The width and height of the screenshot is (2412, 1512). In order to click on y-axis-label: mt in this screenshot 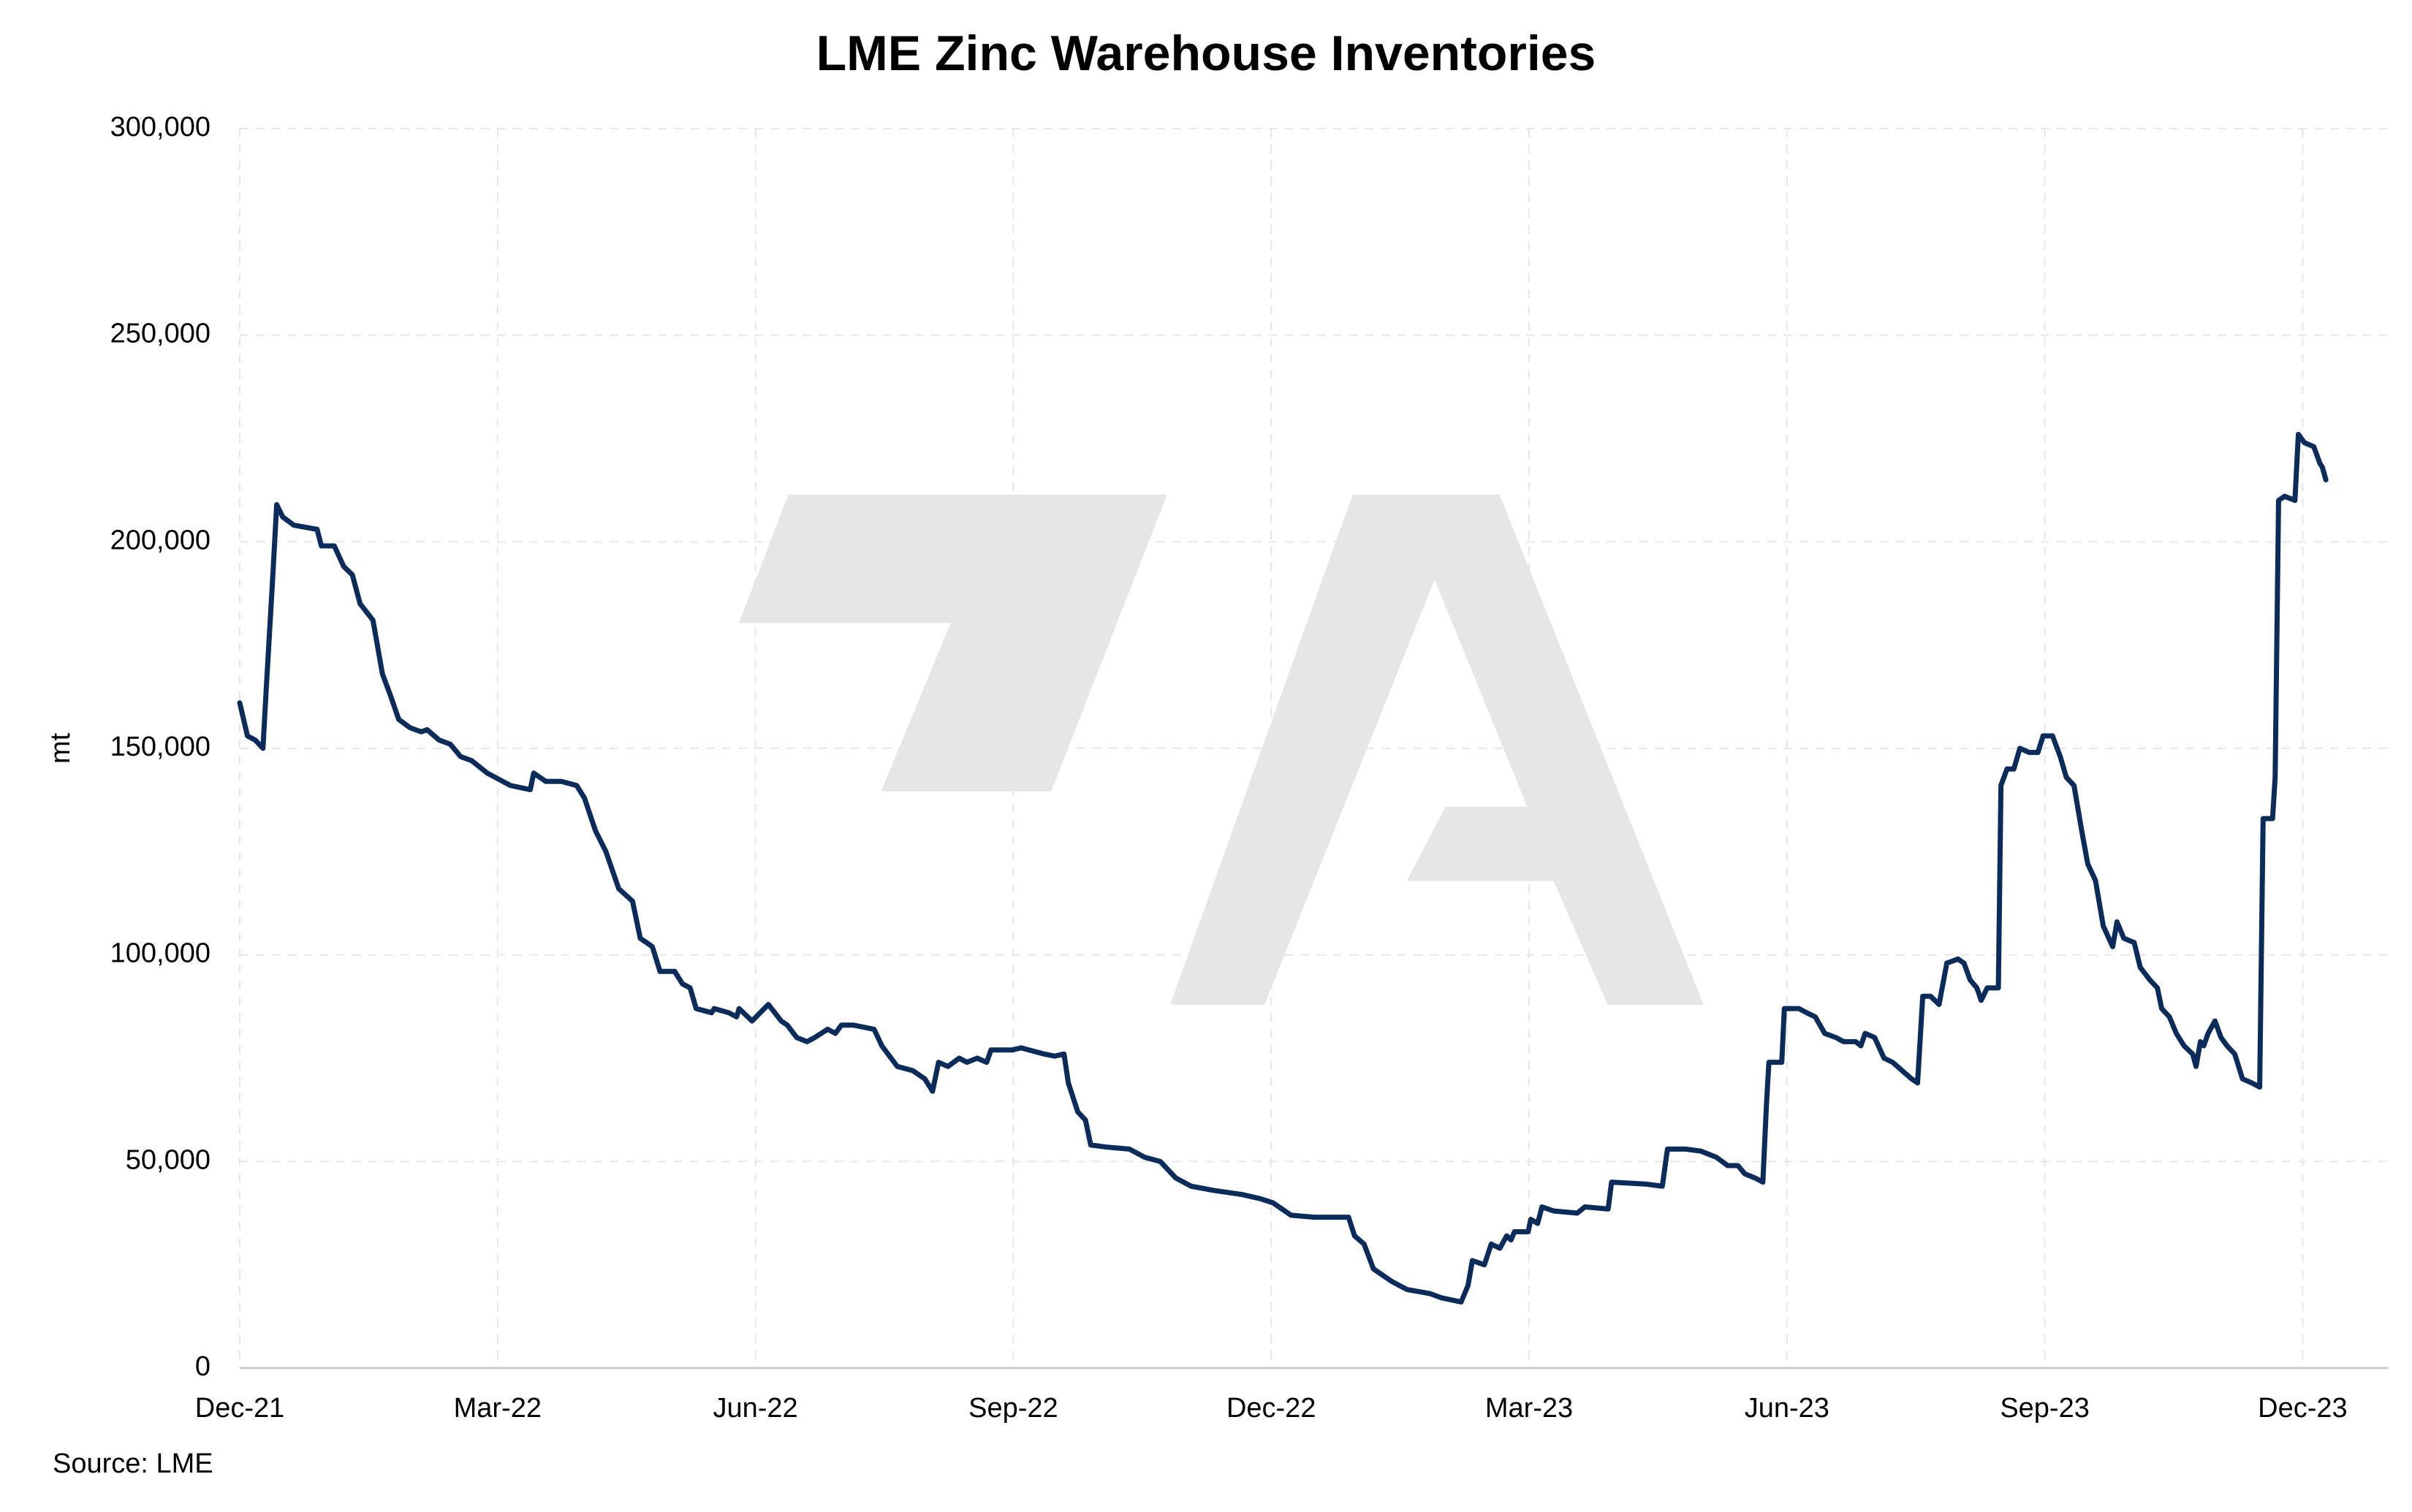, I will do `click(61, 748)`.